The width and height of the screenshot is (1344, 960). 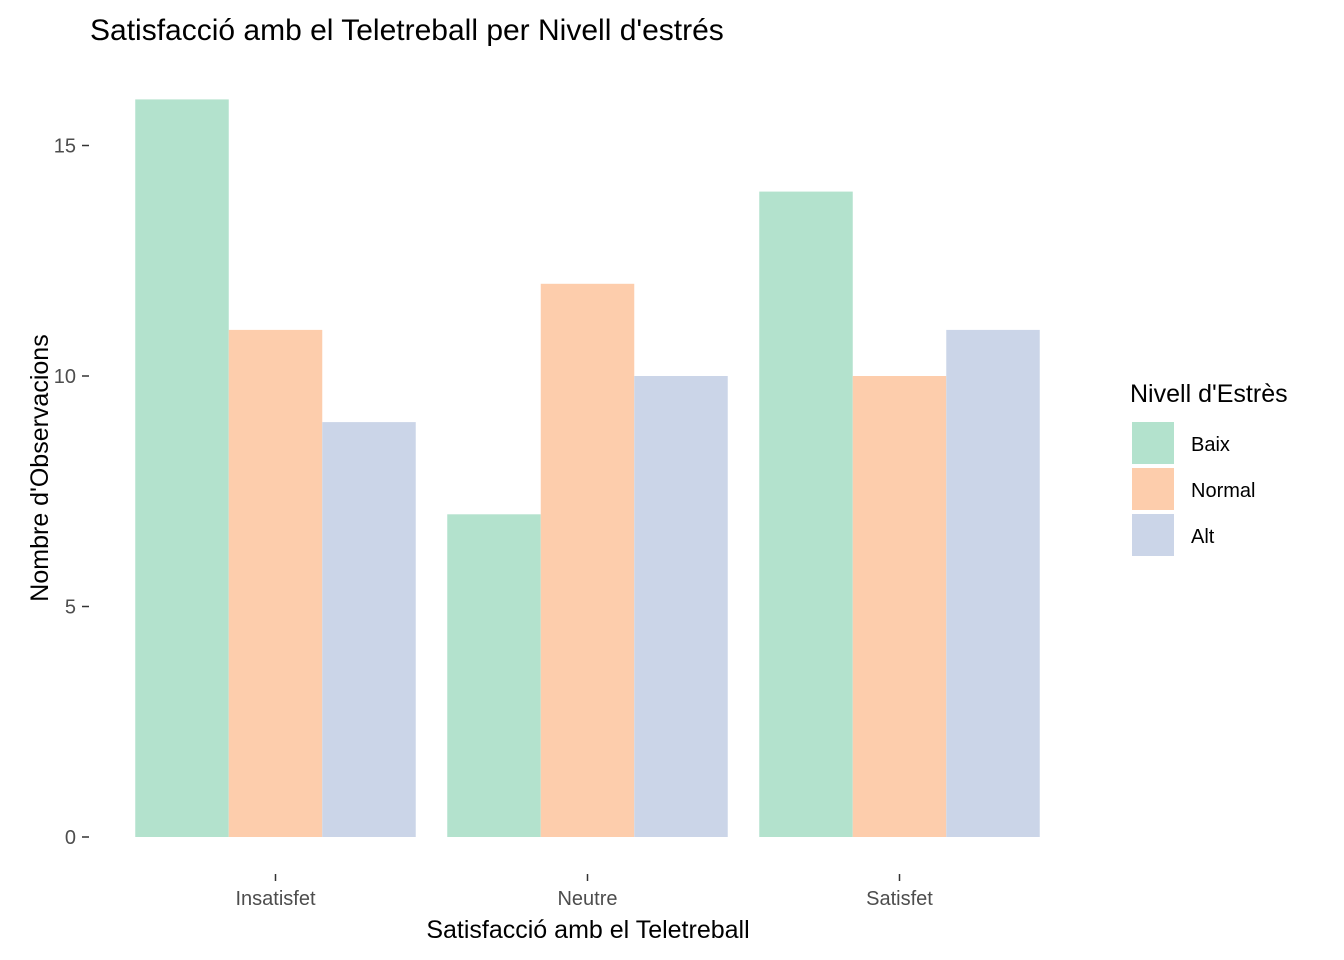 I want to click on y-tick-label: 0, so click(x=70, y=838).